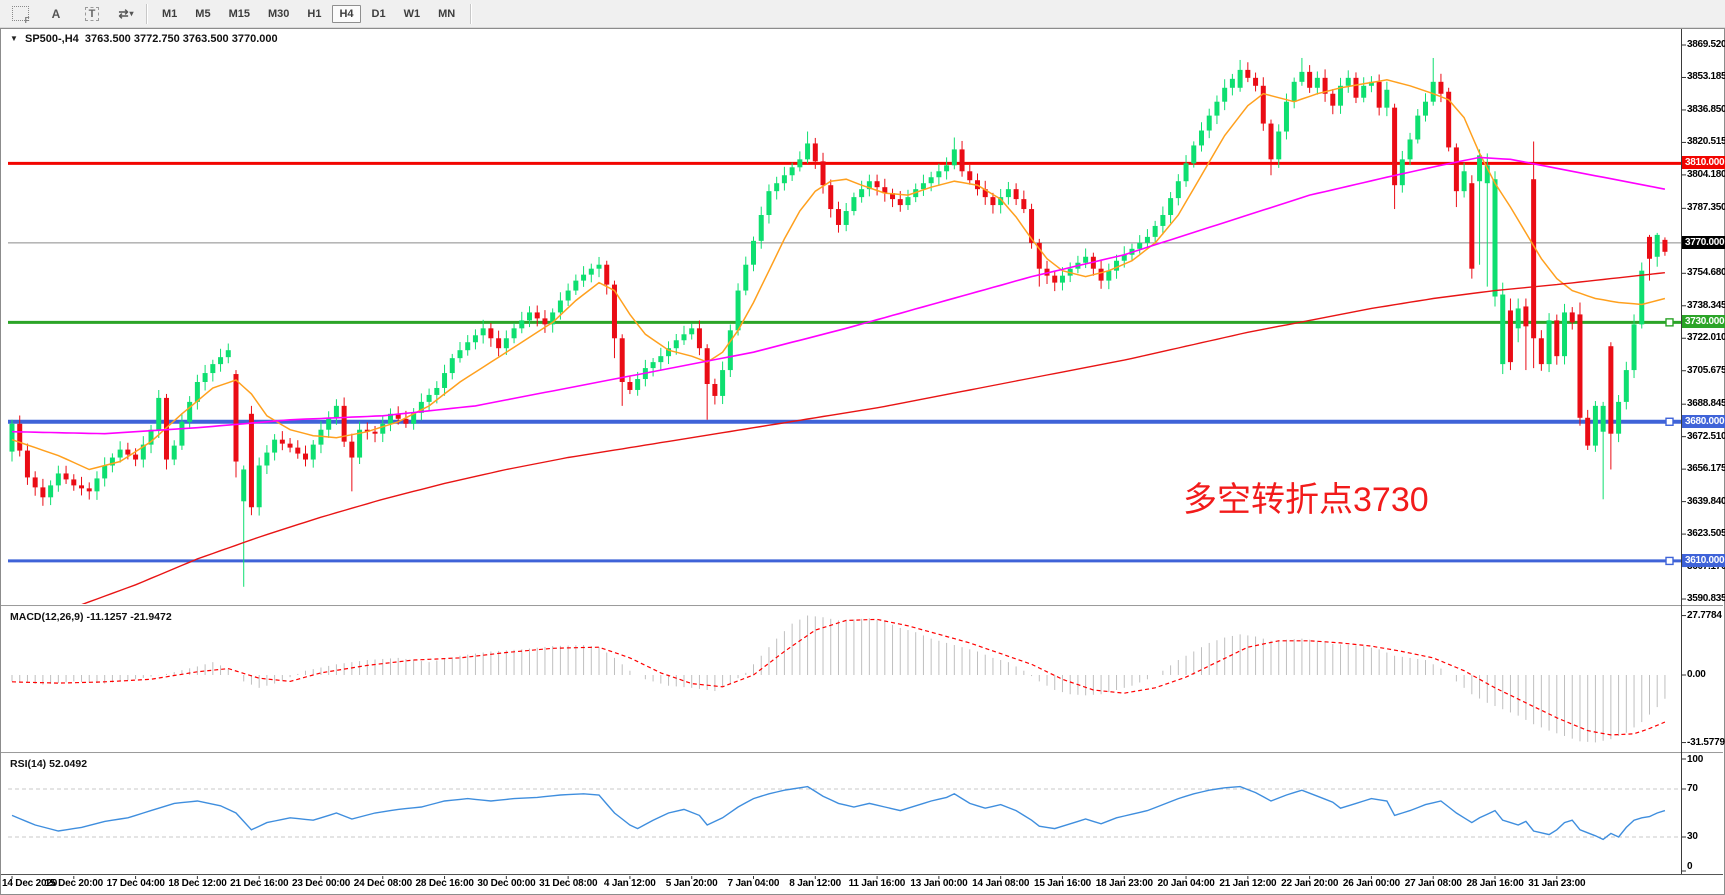 The width and height of the screenshot is (1725, 895). I want to click on date-axis-label: 20 Jan 04:00, so click(1186, 883).